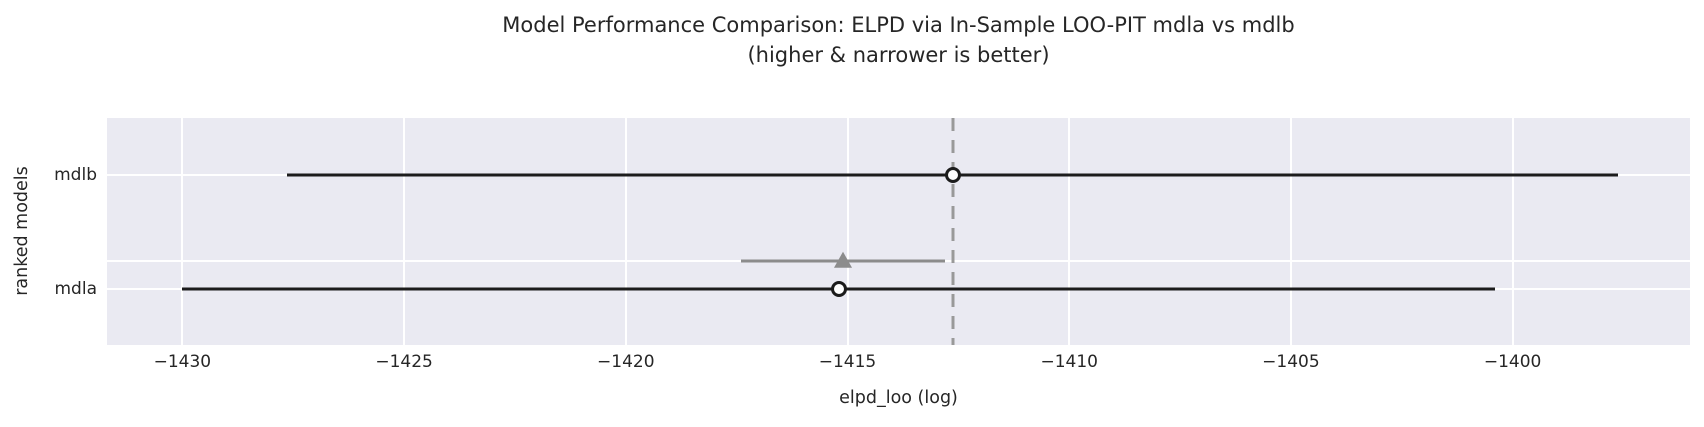 The image size is (1704, 427). I want to click on elpd-diff-triangle, so click(843, 260).